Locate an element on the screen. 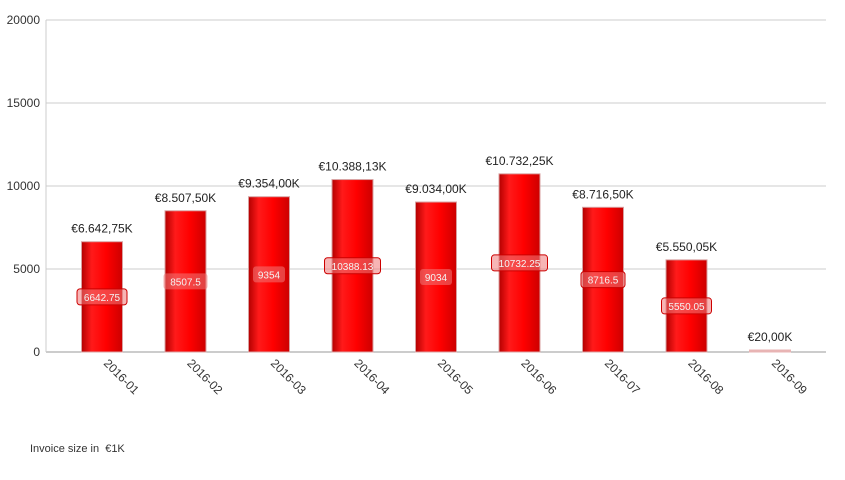  x-tick-label: 2016-02 is located at coordinates (204, 376).